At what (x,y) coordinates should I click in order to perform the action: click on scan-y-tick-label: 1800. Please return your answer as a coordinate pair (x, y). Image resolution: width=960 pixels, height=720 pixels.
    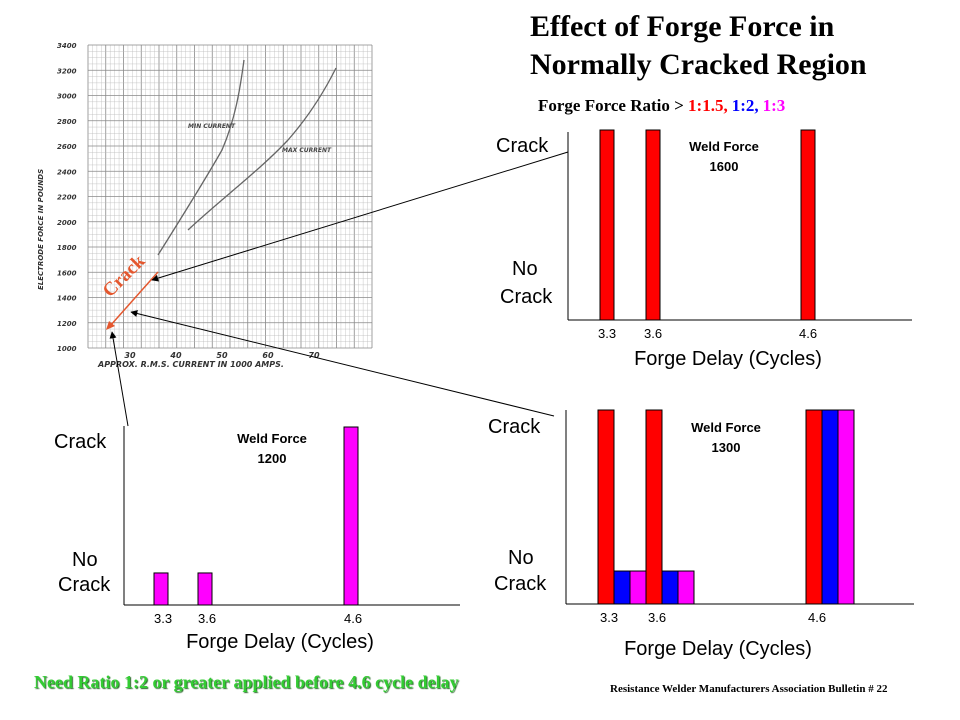
    Looking at the image, I should click on (67, 248).